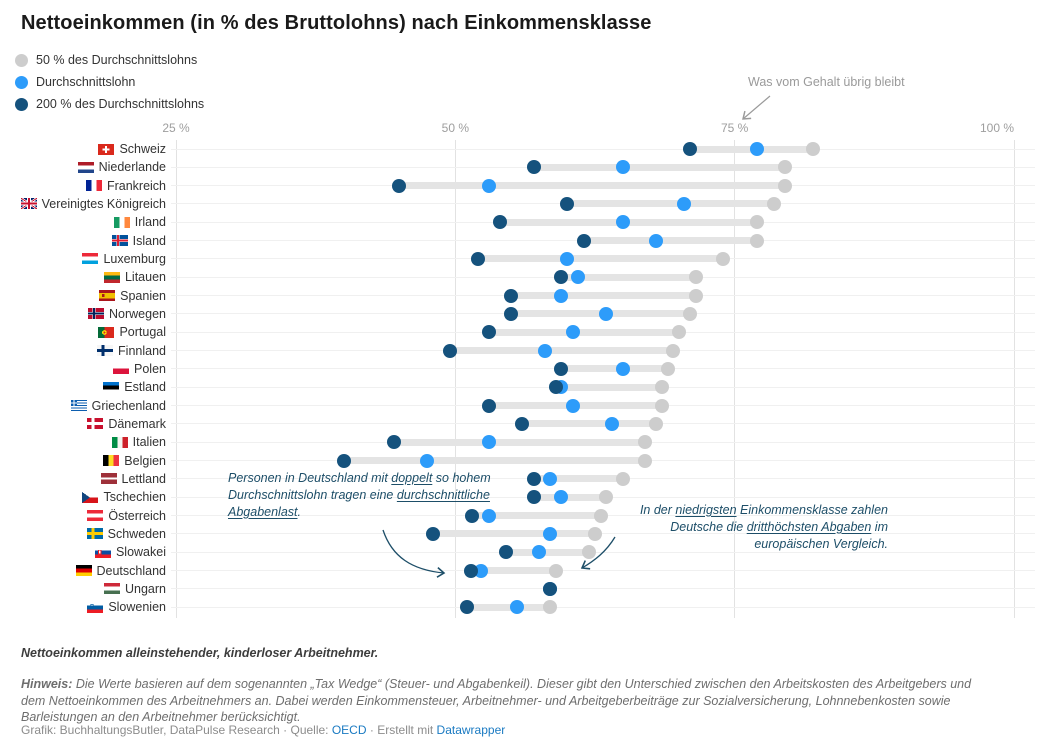 This screenshot has width=1053, height=747. Describe the element at coordinates (90, 497) in the screenshot. I see `flag-cz-icon` at that location.